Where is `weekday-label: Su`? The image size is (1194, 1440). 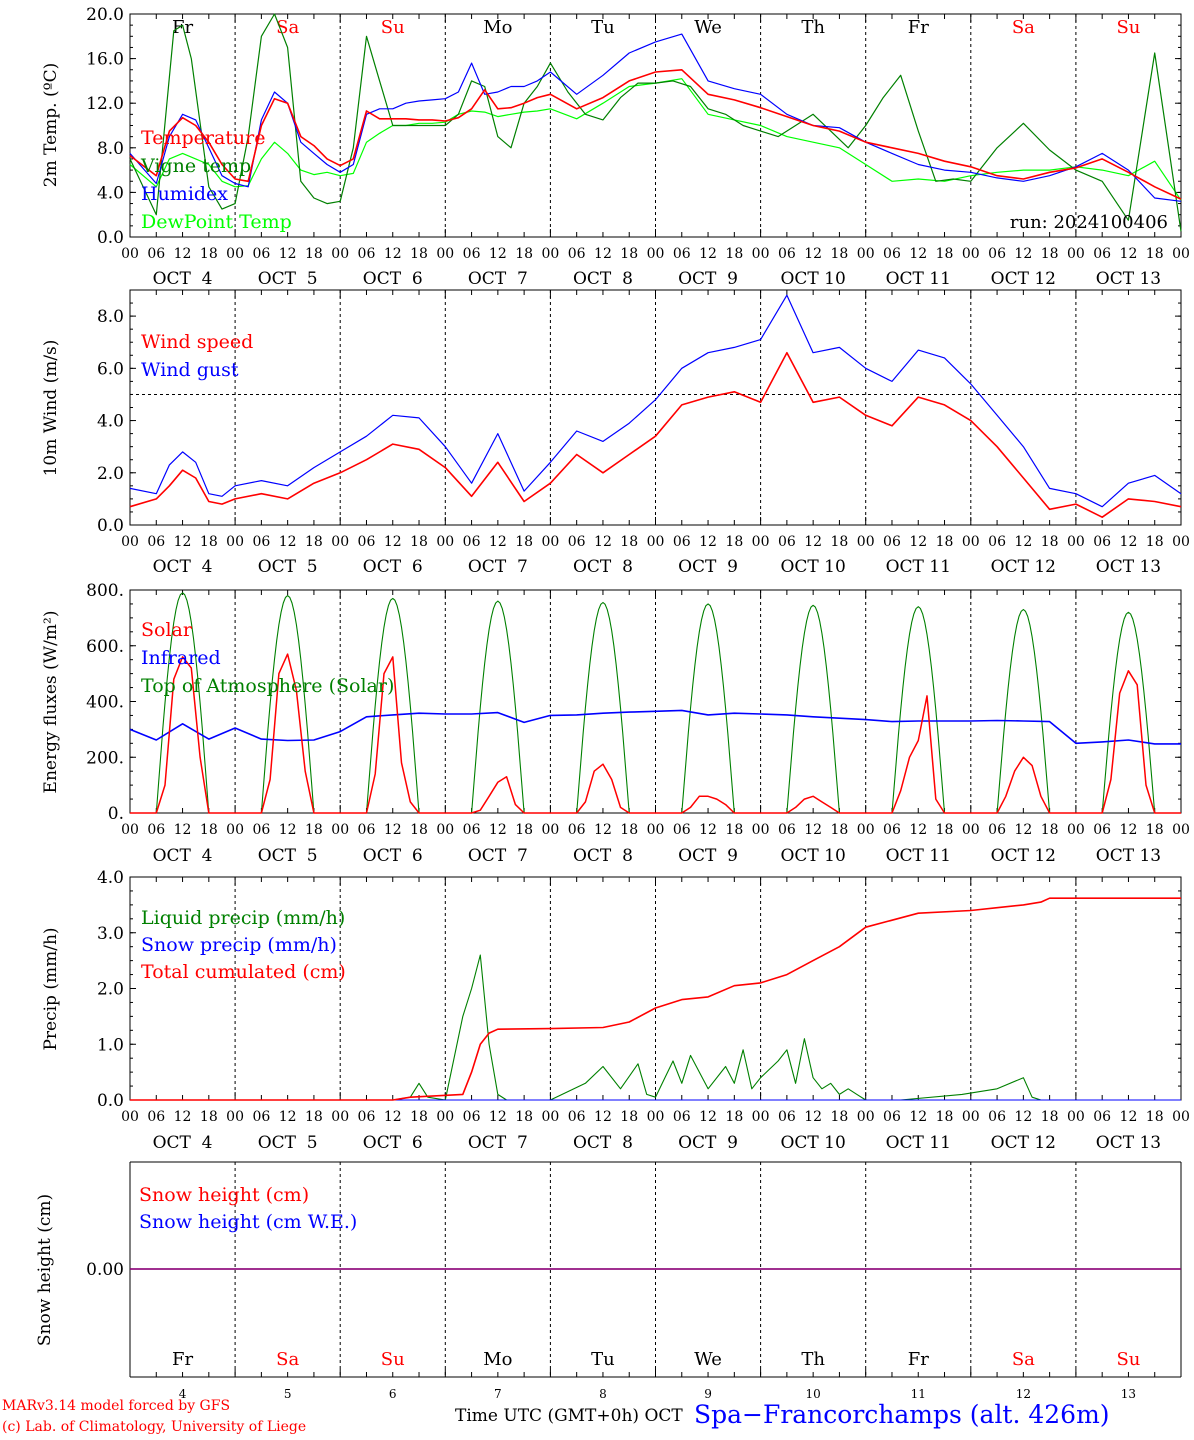 weekday-label: Su is located at coordinates (1128, 27).